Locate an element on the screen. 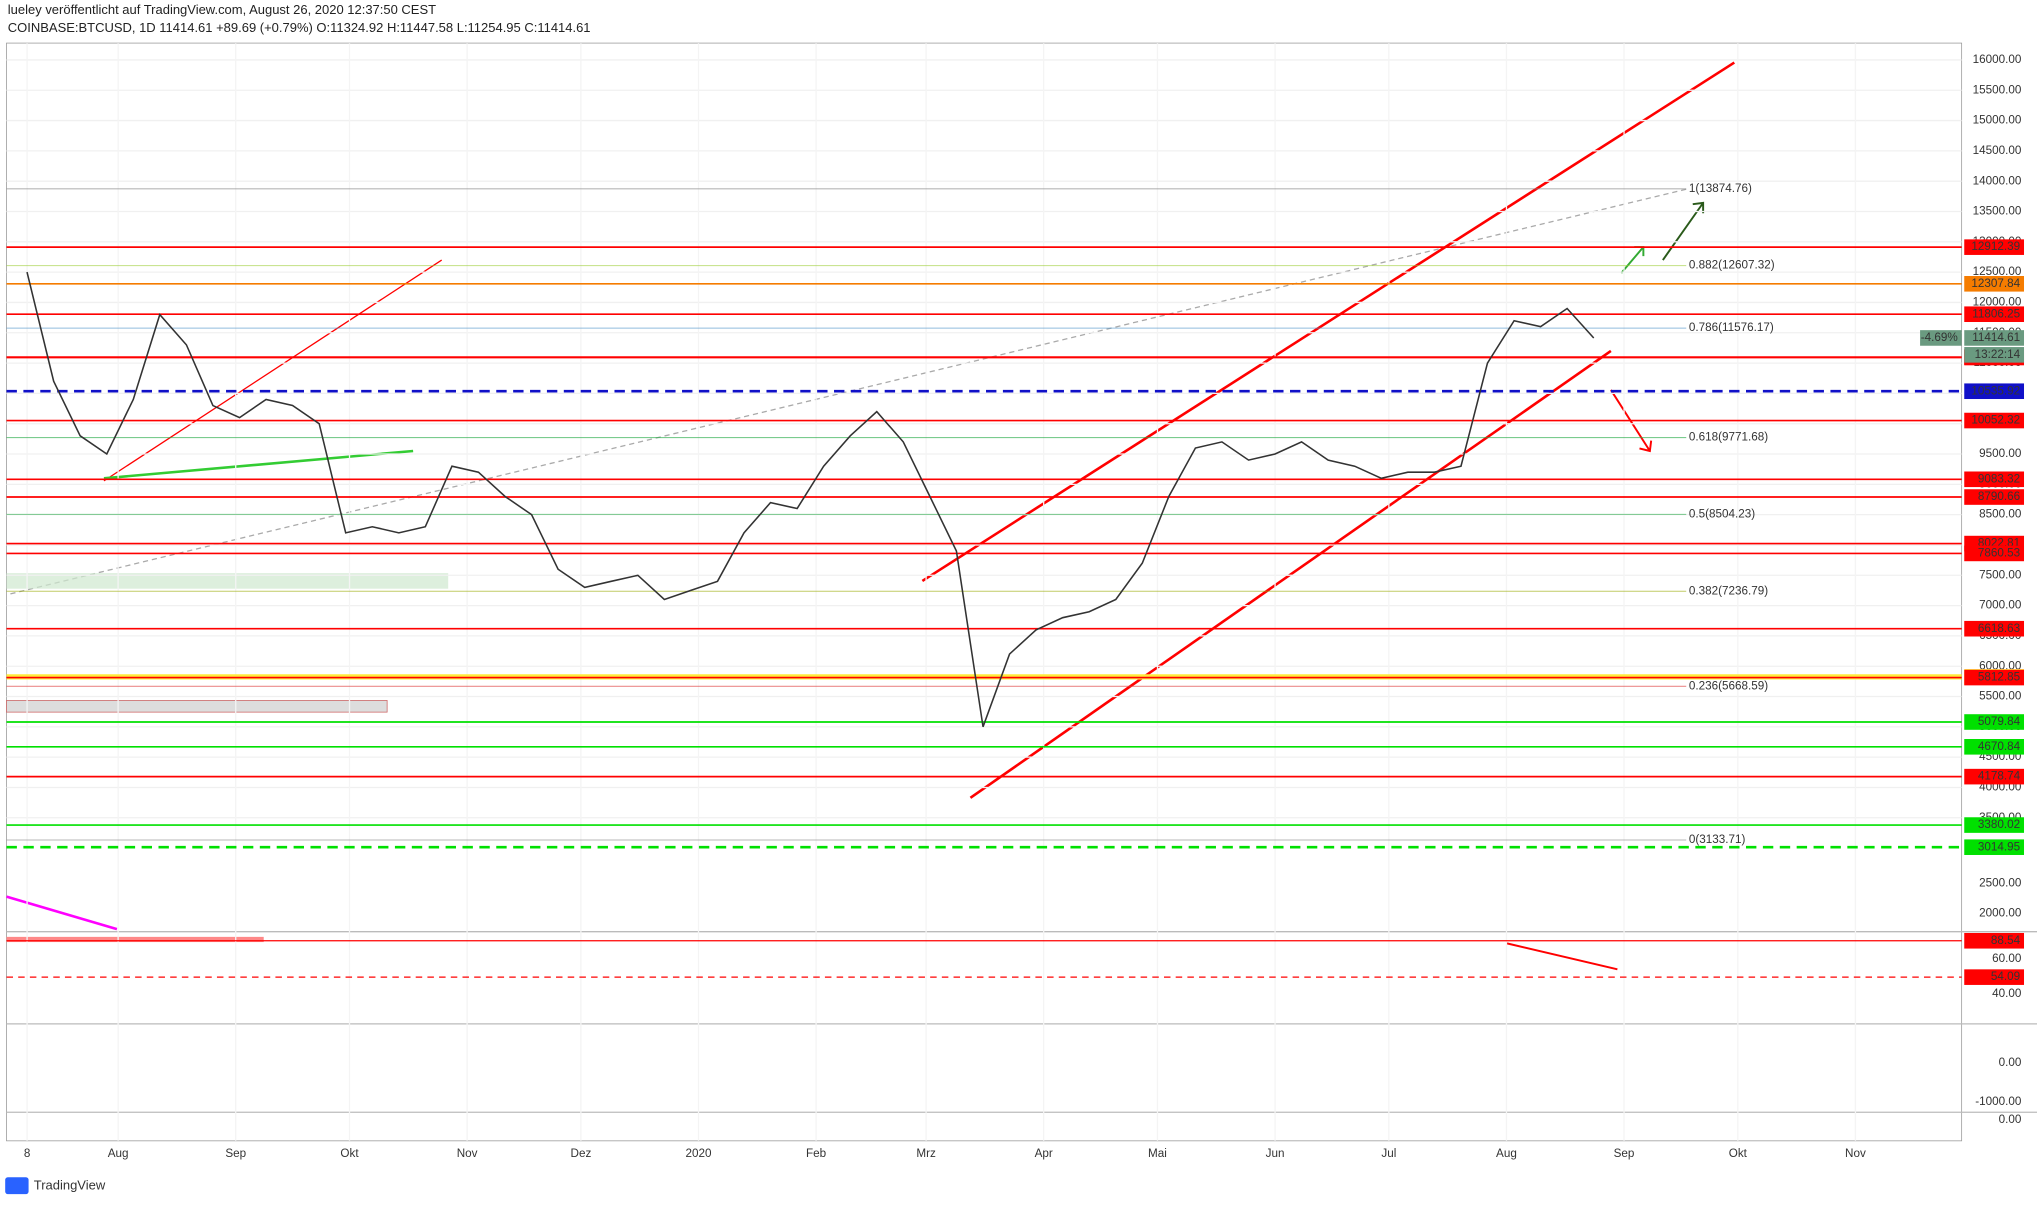  rsi-tick-label: 60.00 is located at coordinates (2007, 958).